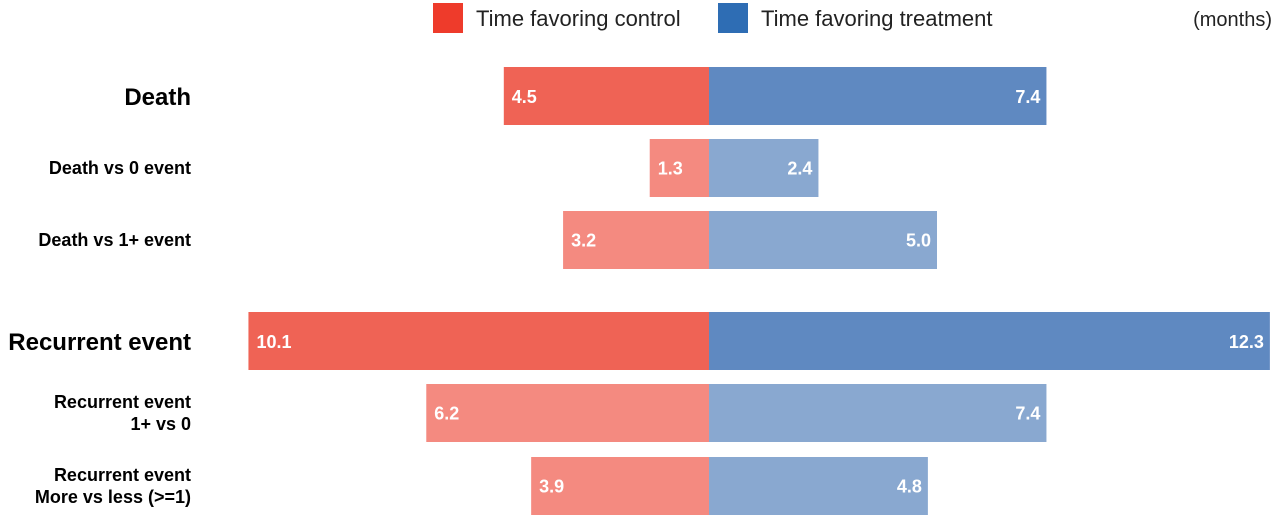 The height and width of the screenshot is (526, 1280). What do you see at coordinates (583, 240) in the screenshot?
I see `value-label-control: 3.2` at bounding box center [583, 240].